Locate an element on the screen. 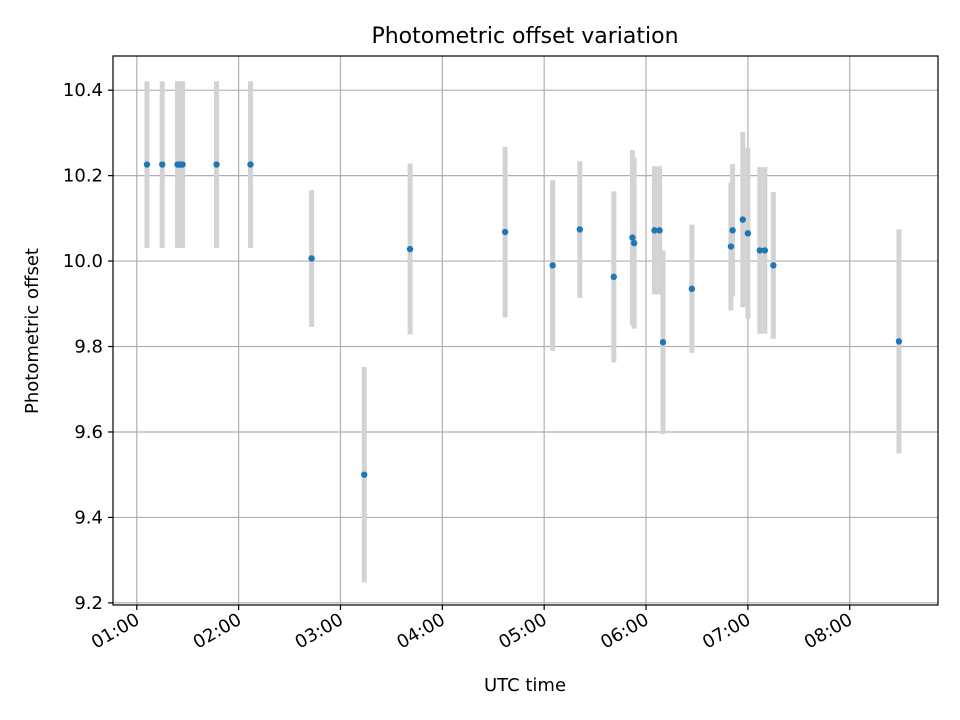 The height and width of the screenshot is (720, 960). y-tick-label: 10.4 is located at coordinates (83, 90).